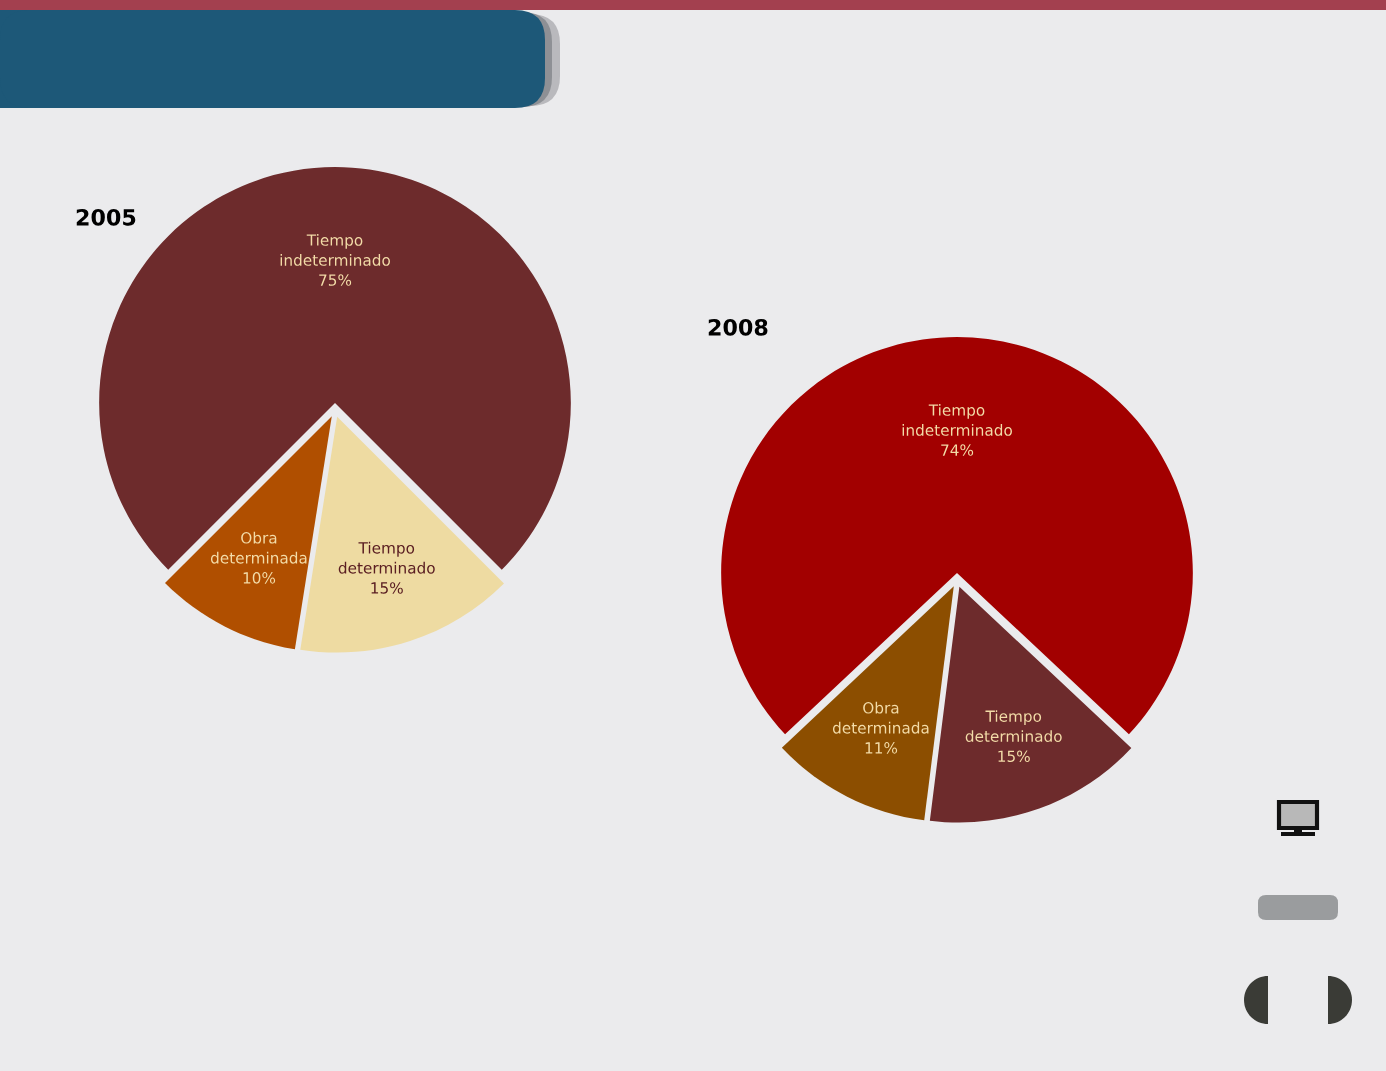 This screenshot has width=1386, height=1071. What do you see at coordinates (335, 280) in the screenshot?
I see `data-label: 75%` at bounding box center [335, 280].